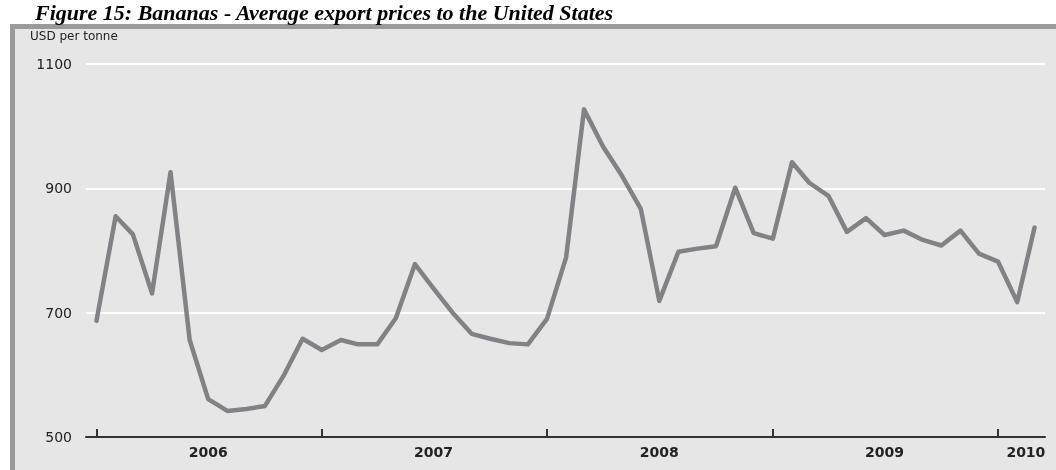  I want to click on x-tick-label: 2008, so click(659, 452).